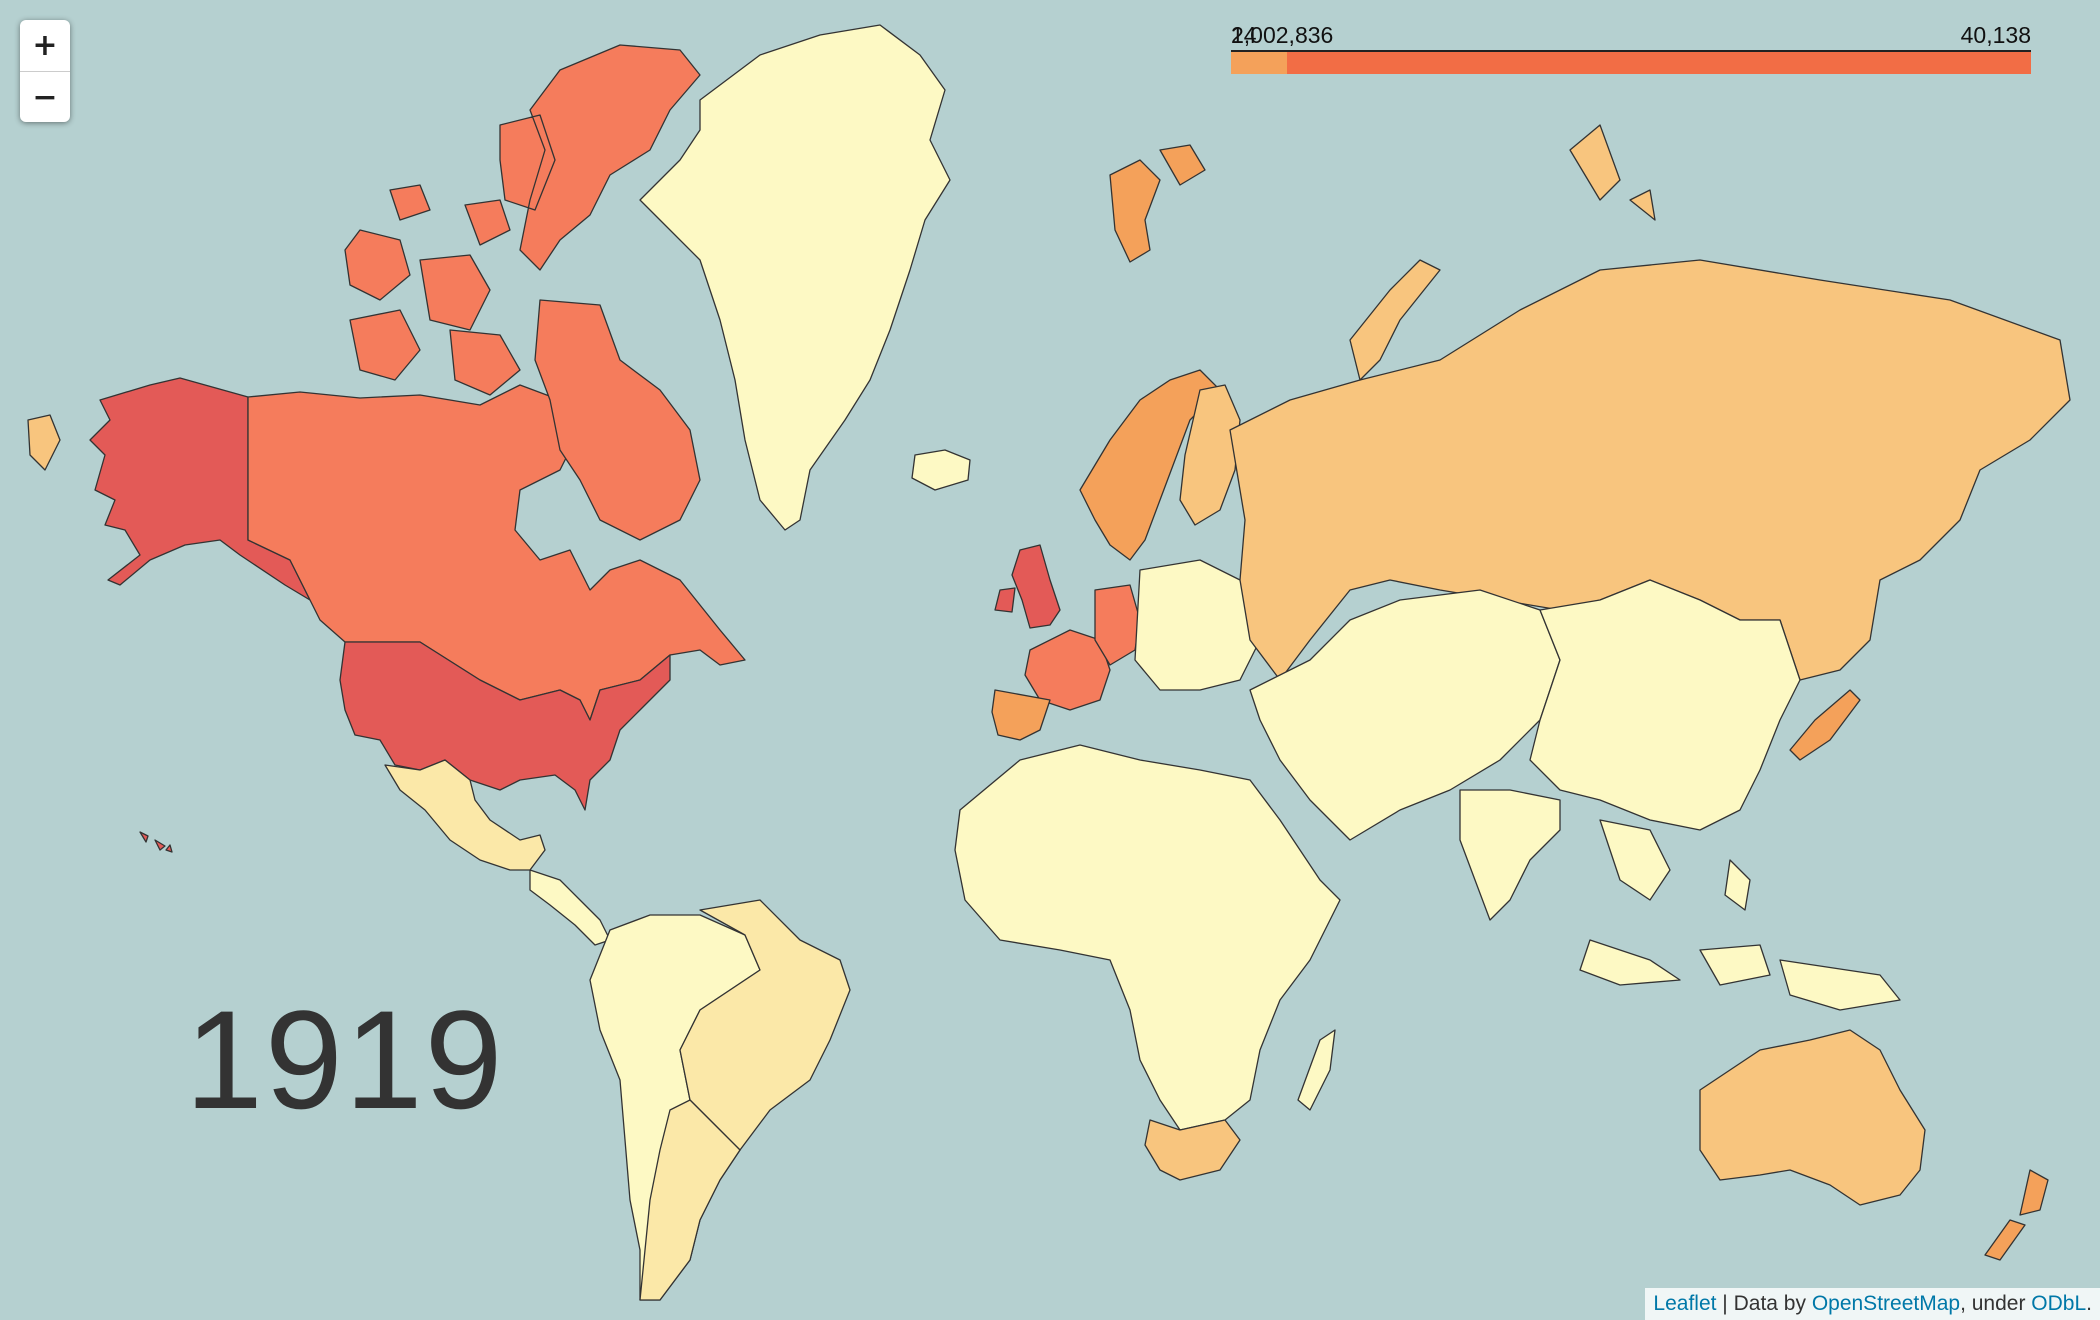 The image size is (2100, 1320). Describe the element at coordinates (1996, 1303) in the screenshot. I see `attribution-under: , under` at that location.